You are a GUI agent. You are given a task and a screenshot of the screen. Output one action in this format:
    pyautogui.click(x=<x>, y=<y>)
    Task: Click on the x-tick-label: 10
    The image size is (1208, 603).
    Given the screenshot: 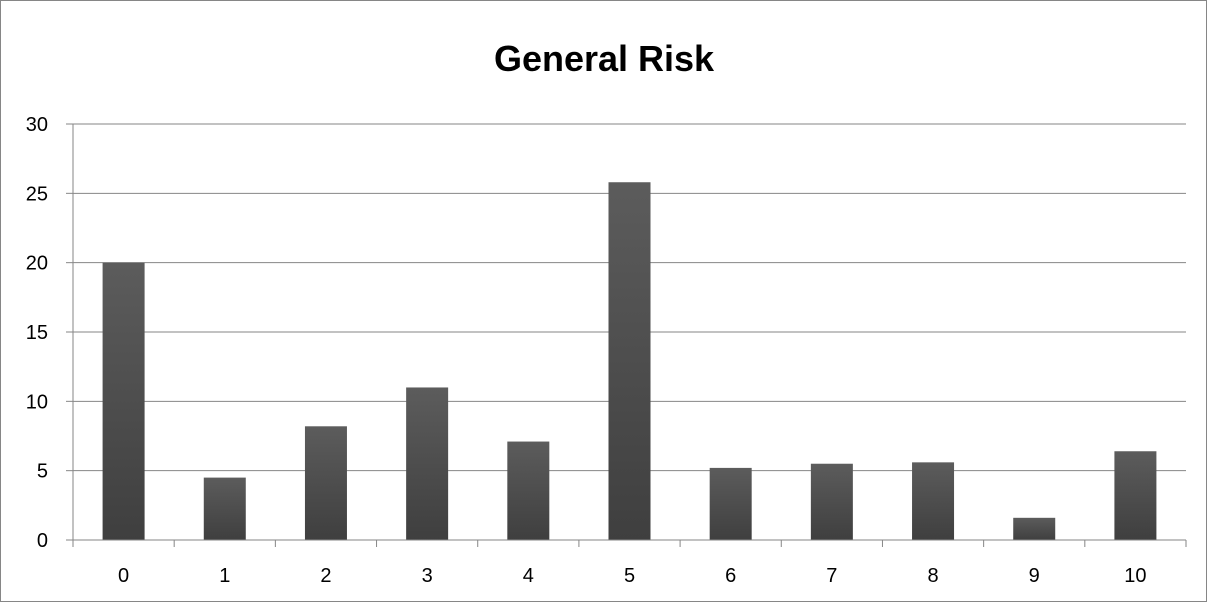 What is the action you would take?
    pyautogui.click(x=1135, y=576)
    